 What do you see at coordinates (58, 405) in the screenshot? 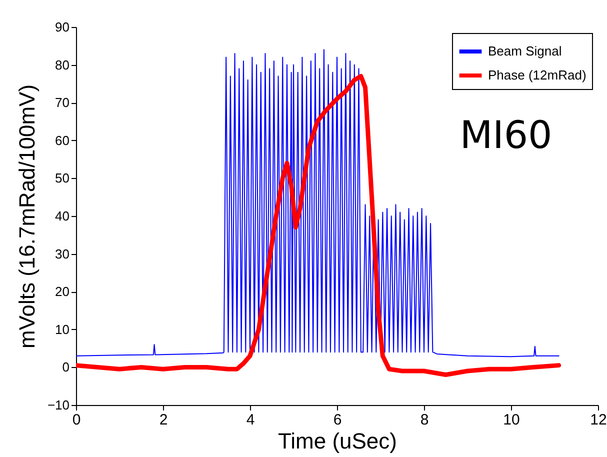
I see `y-tick-label: −10` at bounding box center [58, 405].